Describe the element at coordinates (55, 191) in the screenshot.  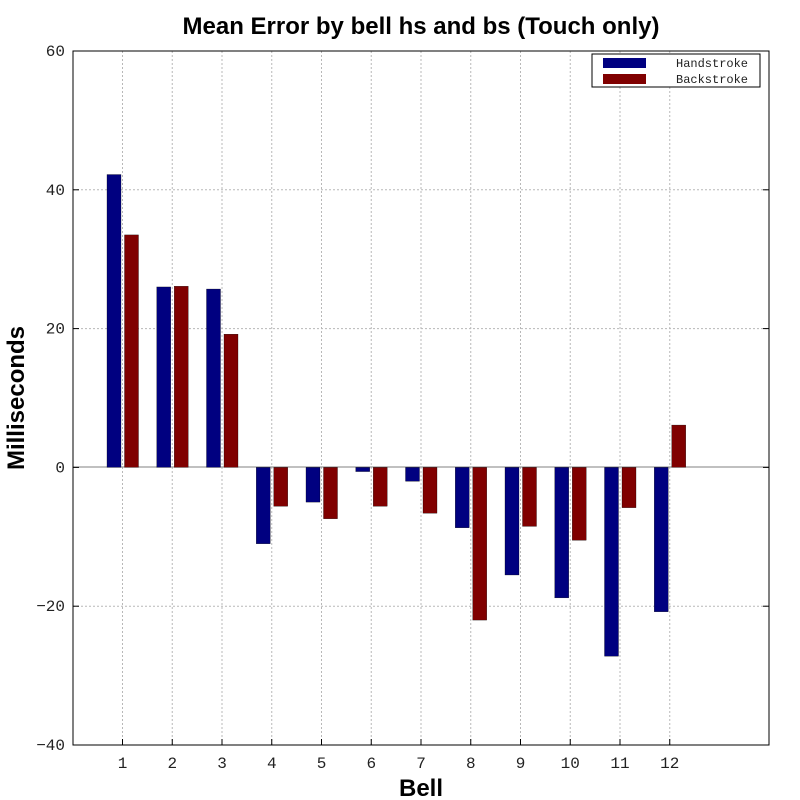
I see `y-tick-label: 40` at that location.